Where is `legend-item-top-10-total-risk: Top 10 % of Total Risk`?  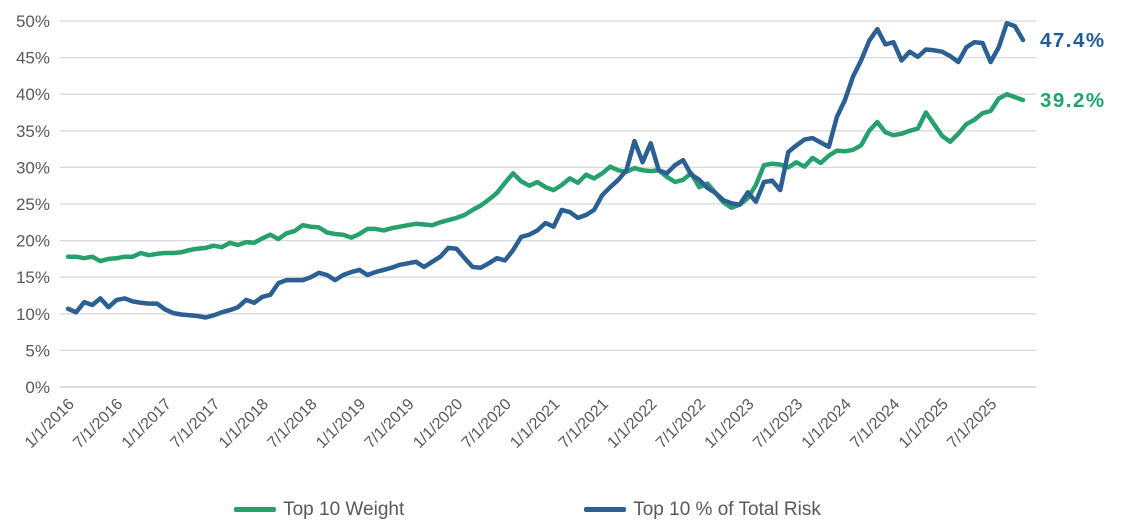 legend-item-top-10-total-risk: Top 10 % of Total Risk is located at coordinates (702, 509).